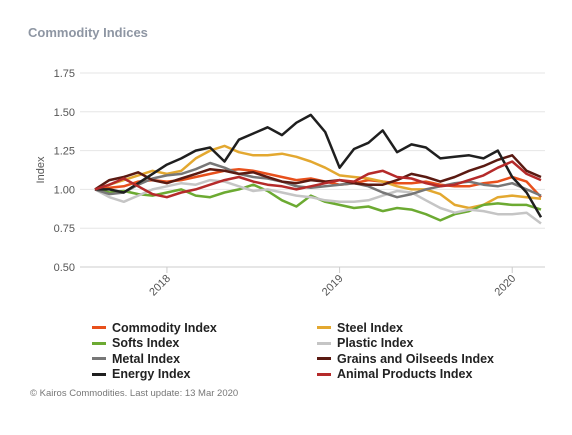 This screenshot has height=435, width=572. I want to click on legend-label: Energy Index, so click(151, 374).